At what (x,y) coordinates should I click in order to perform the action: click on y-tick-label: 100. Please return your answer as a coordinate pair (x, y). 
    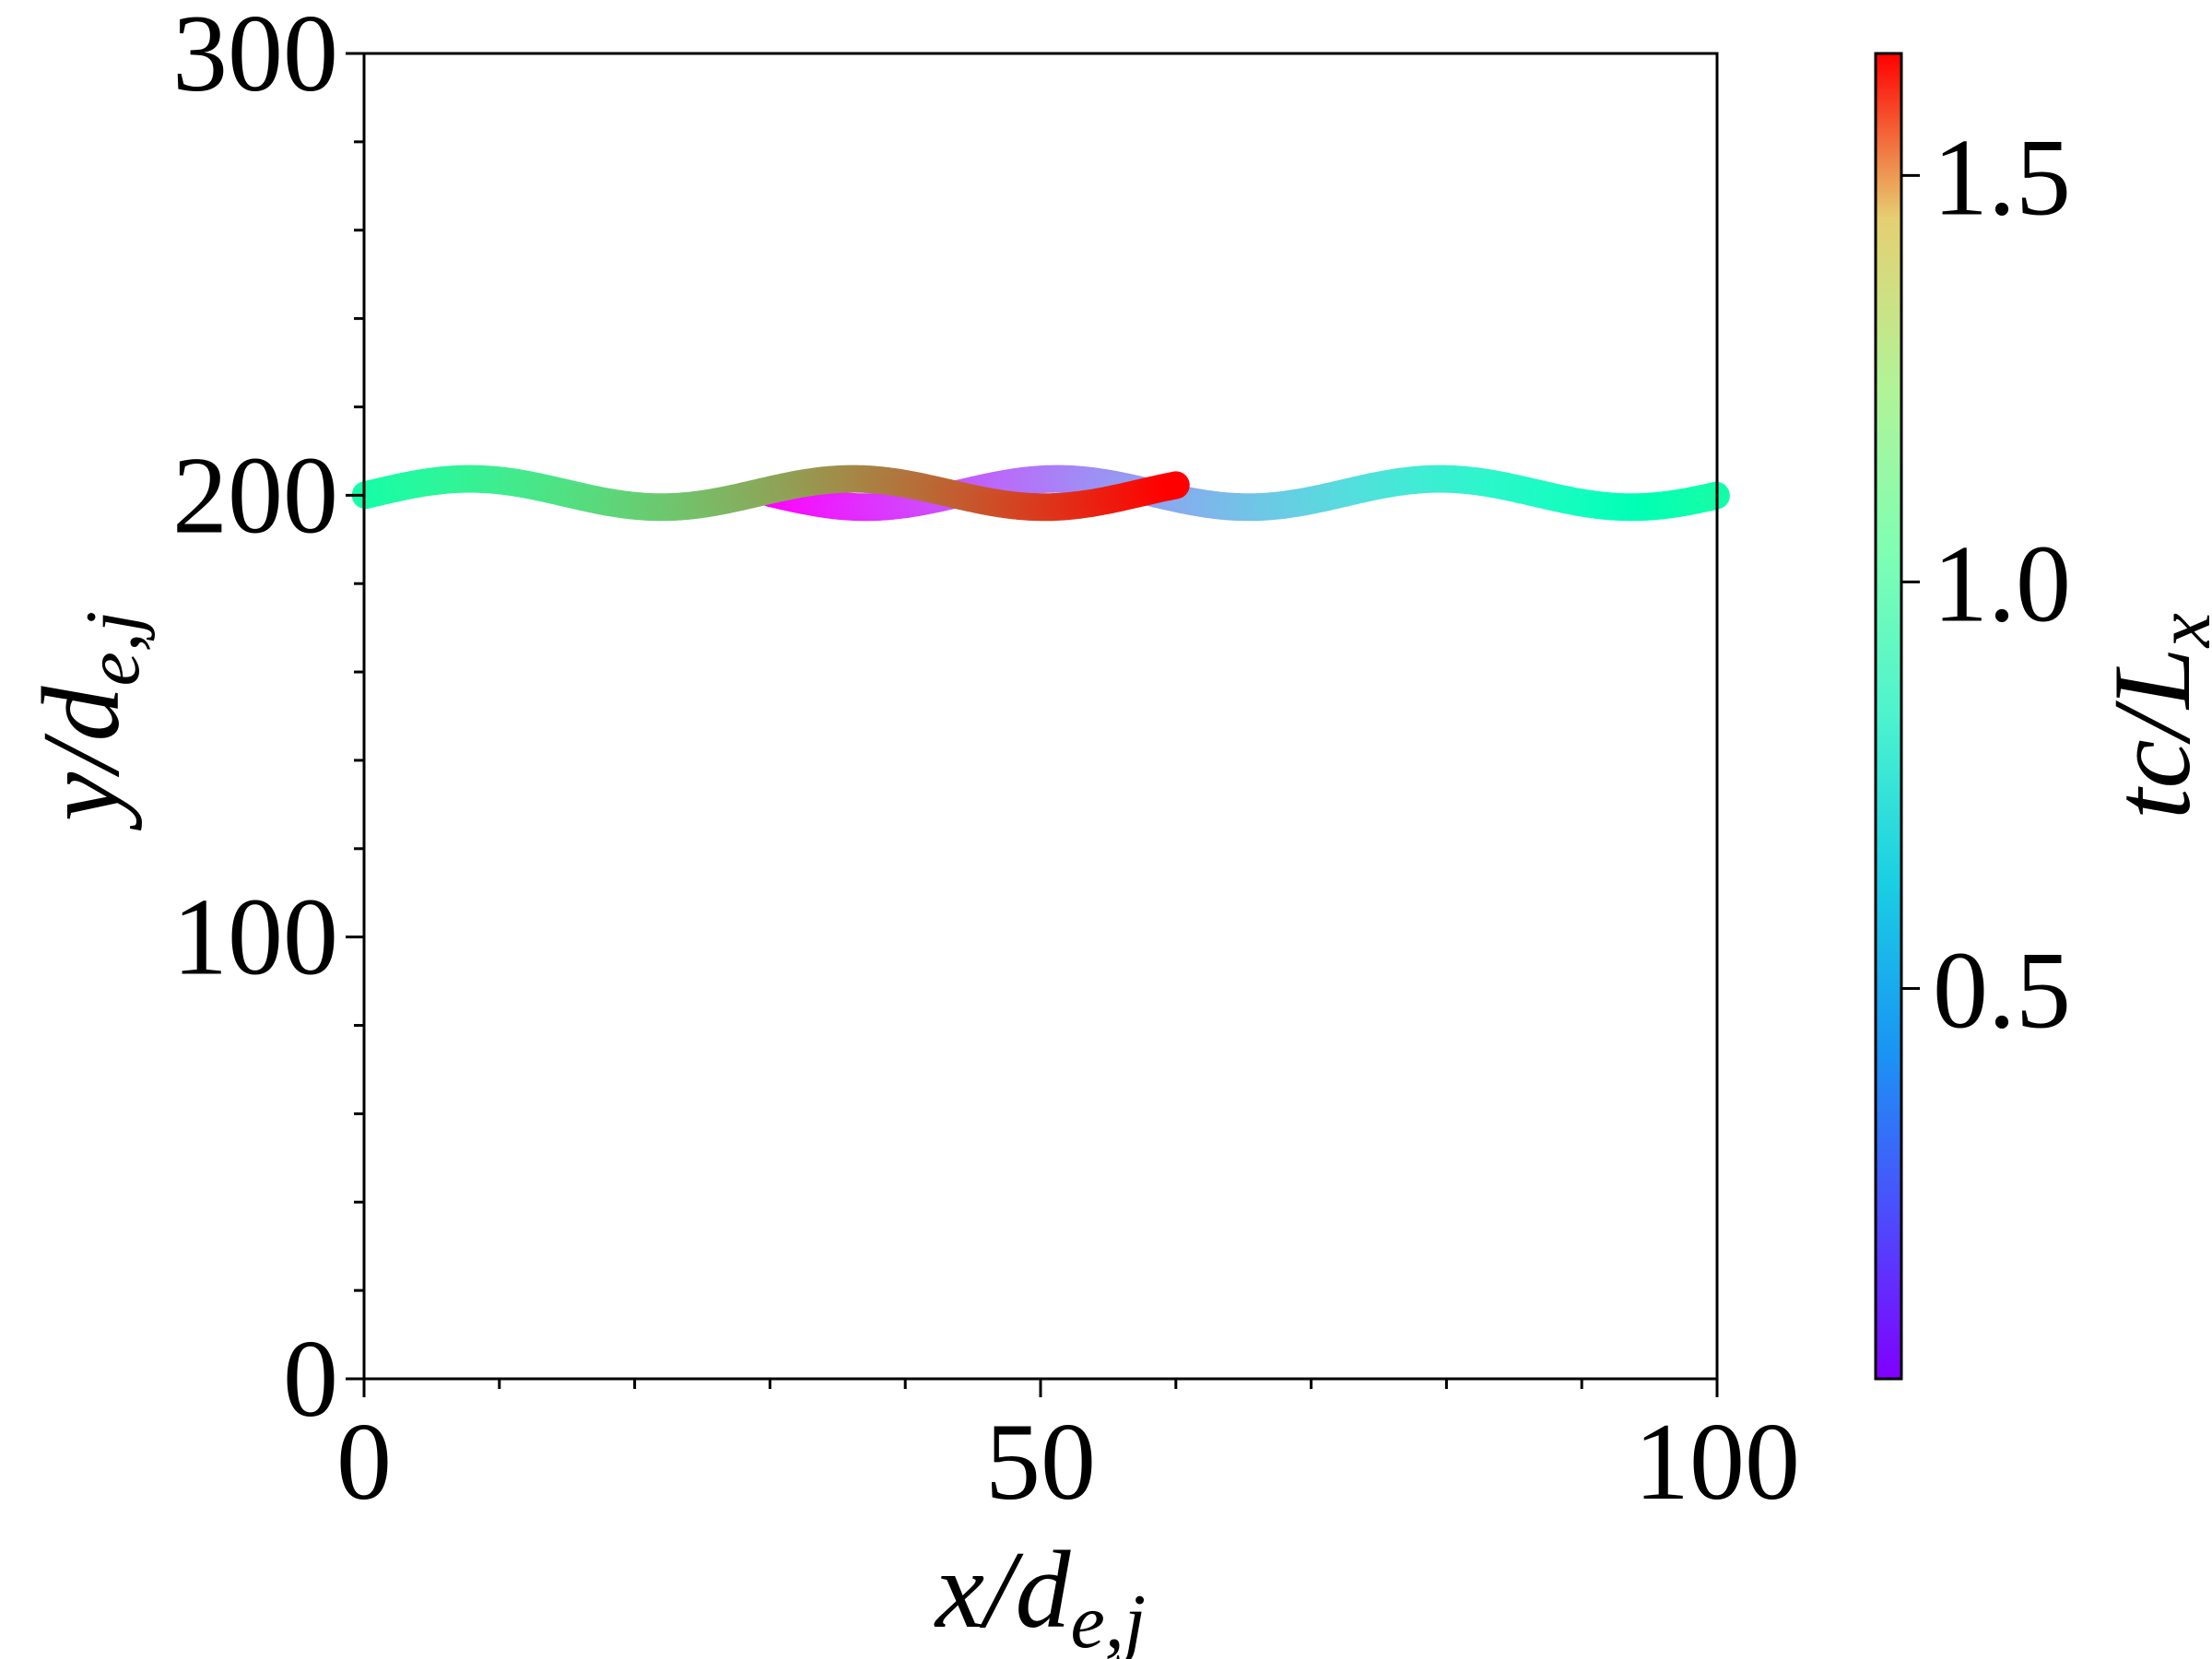
    Looking at the image, I should click on (255, 937).